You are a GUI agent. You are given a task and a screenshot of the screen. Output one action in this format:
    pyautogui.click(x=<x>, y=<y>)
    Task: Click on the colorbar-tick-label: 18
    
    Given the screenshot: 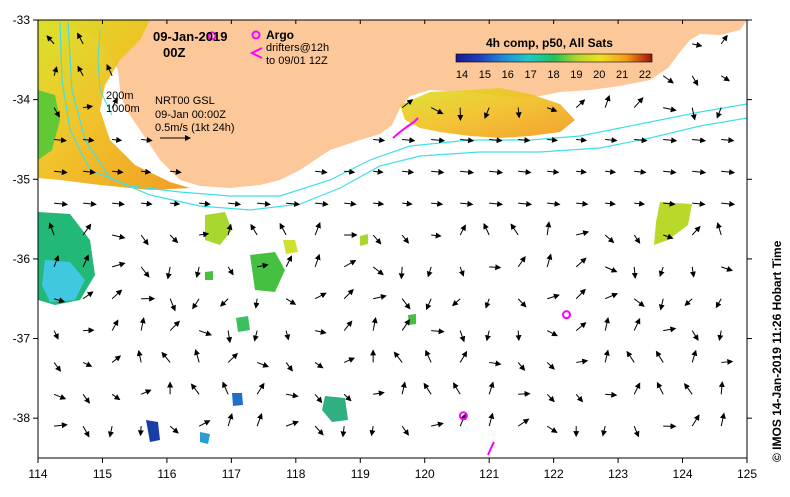 What is the action you would take?
    pyautogui.click(x=553, y=75)
    